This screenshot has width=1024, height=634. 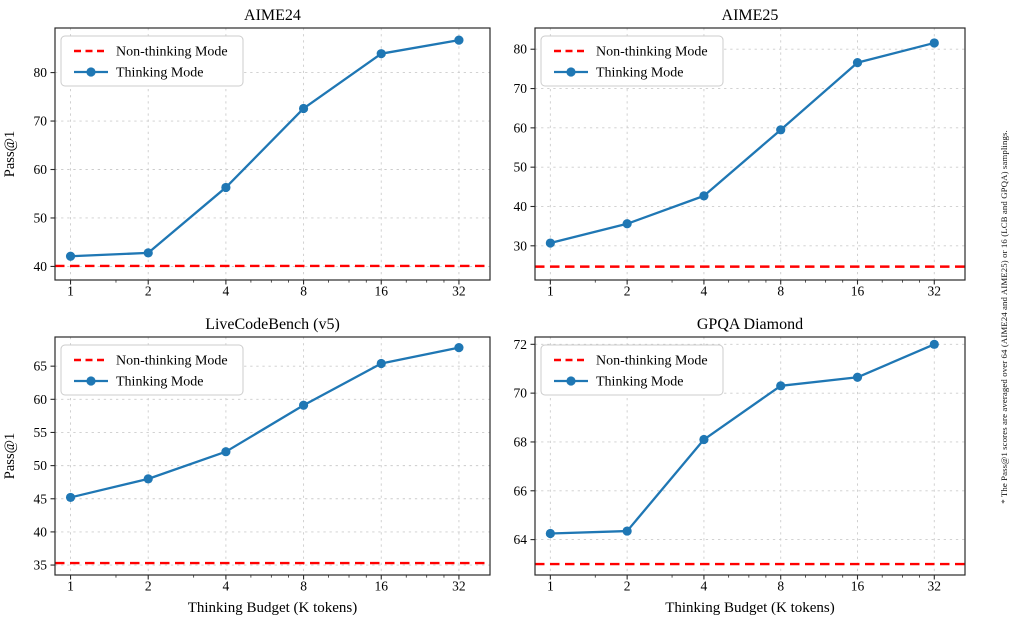 What do you see at coordinates (521, 490) in the screenshot?
I see `y-tick-label: 66` at bounding box center [521, 490].